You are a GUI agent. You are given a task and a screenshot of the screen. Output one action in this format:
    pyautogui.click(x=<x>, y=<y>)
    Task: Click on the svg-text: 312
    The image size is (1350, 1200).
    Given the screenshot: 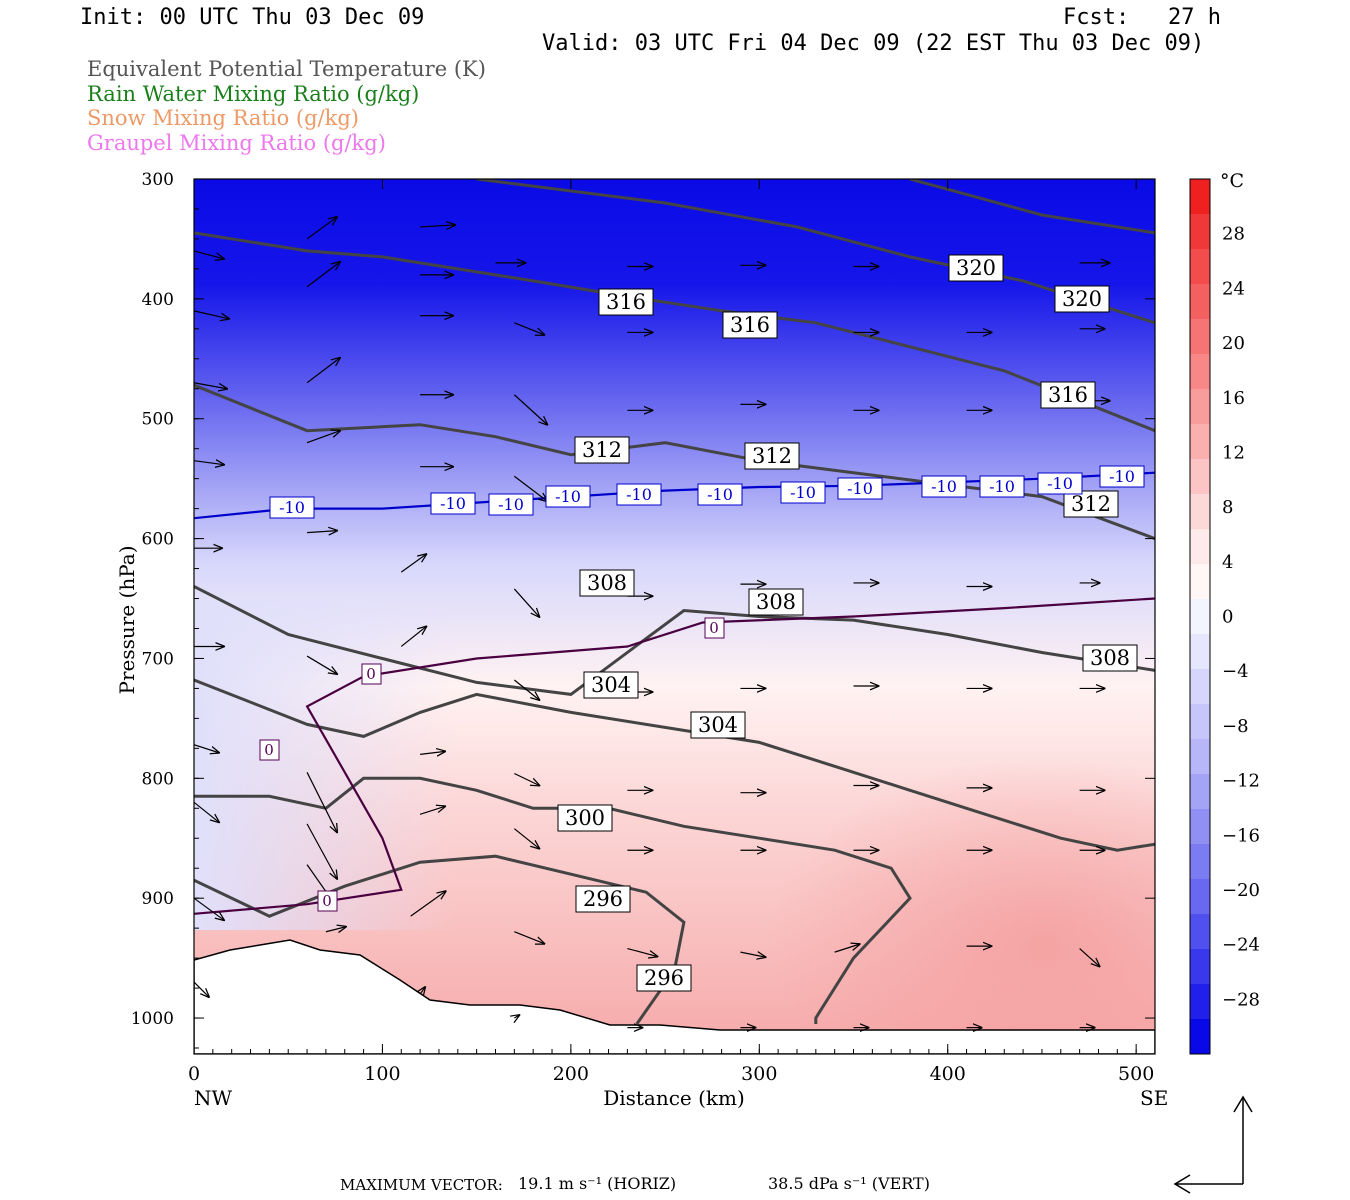 What is the action you would take?
    pyautogui.click(x=602, y=450)
    